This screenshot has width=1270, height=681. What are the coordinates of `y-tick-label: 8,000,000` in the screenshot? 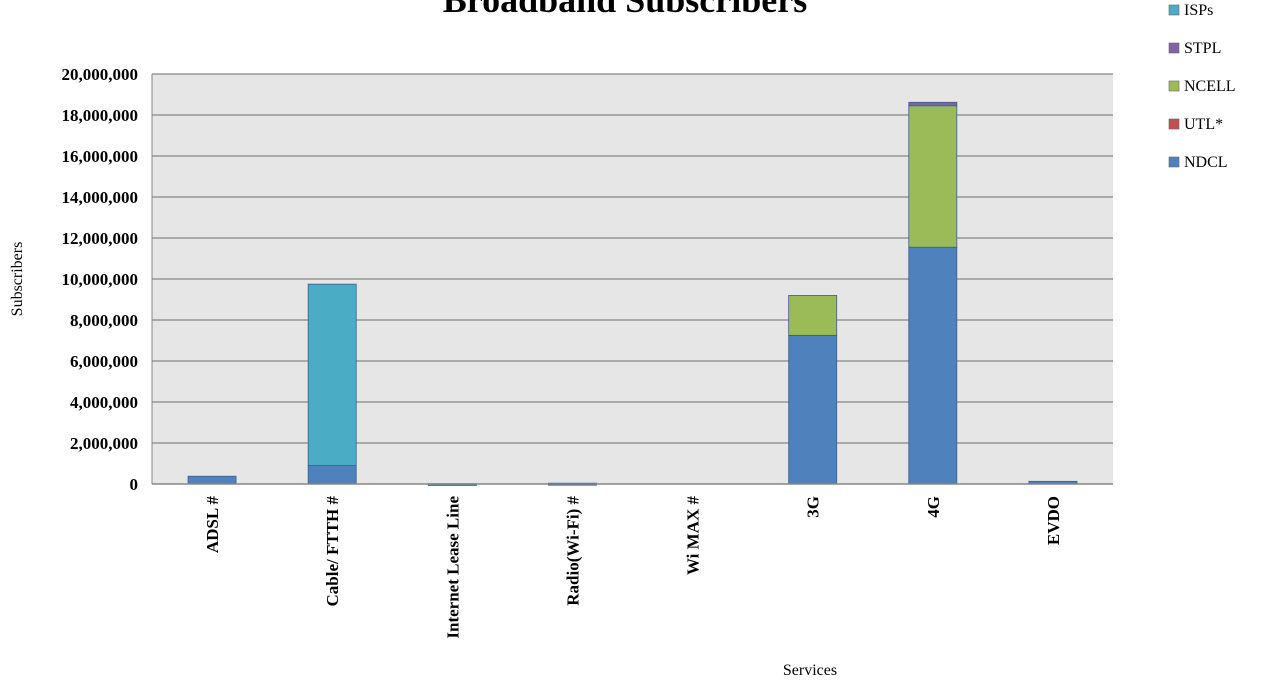 It's located at (104, 320).